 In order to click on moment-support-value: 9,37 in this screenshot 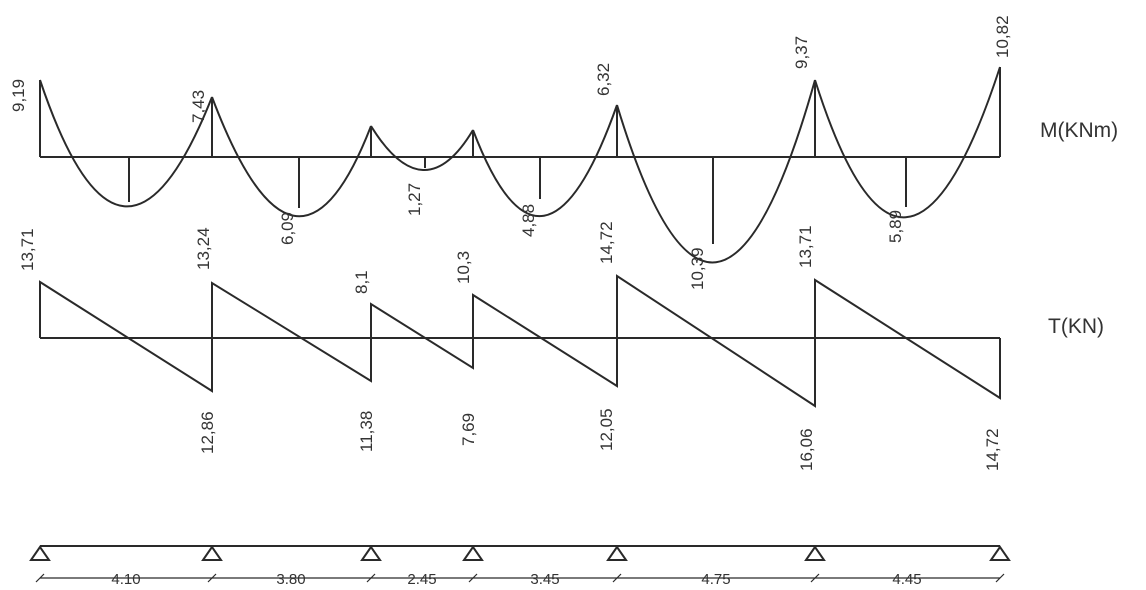, I will do `click(801, 52)`.